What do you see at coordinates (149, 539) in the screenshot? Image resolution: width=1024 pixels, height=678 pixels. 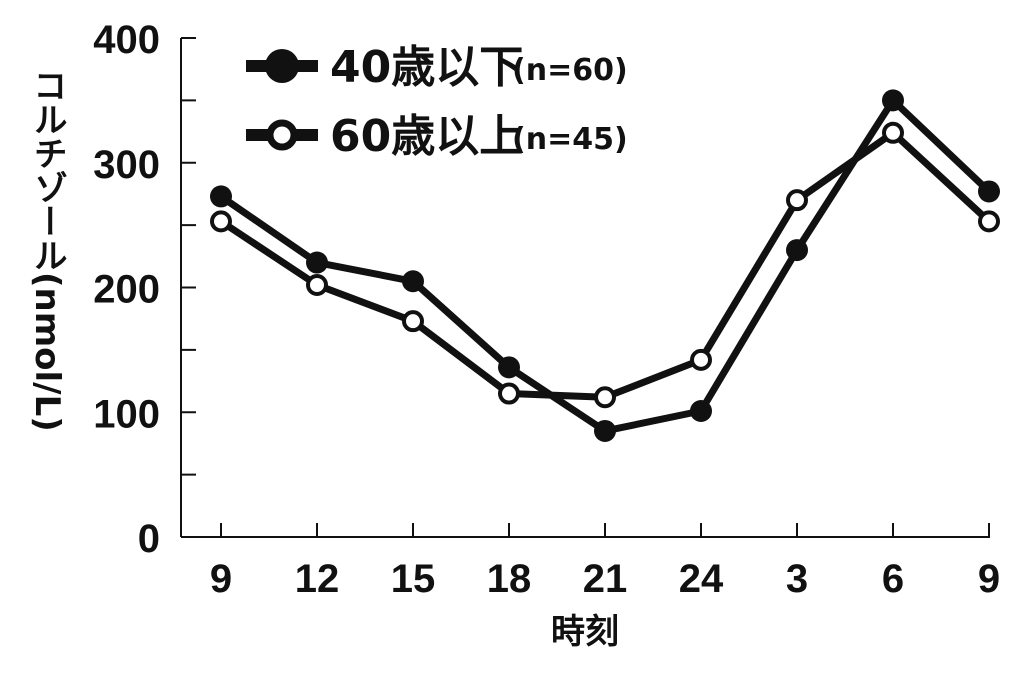 I see `y-tick-label: 0` at bounding box center [149, 539].